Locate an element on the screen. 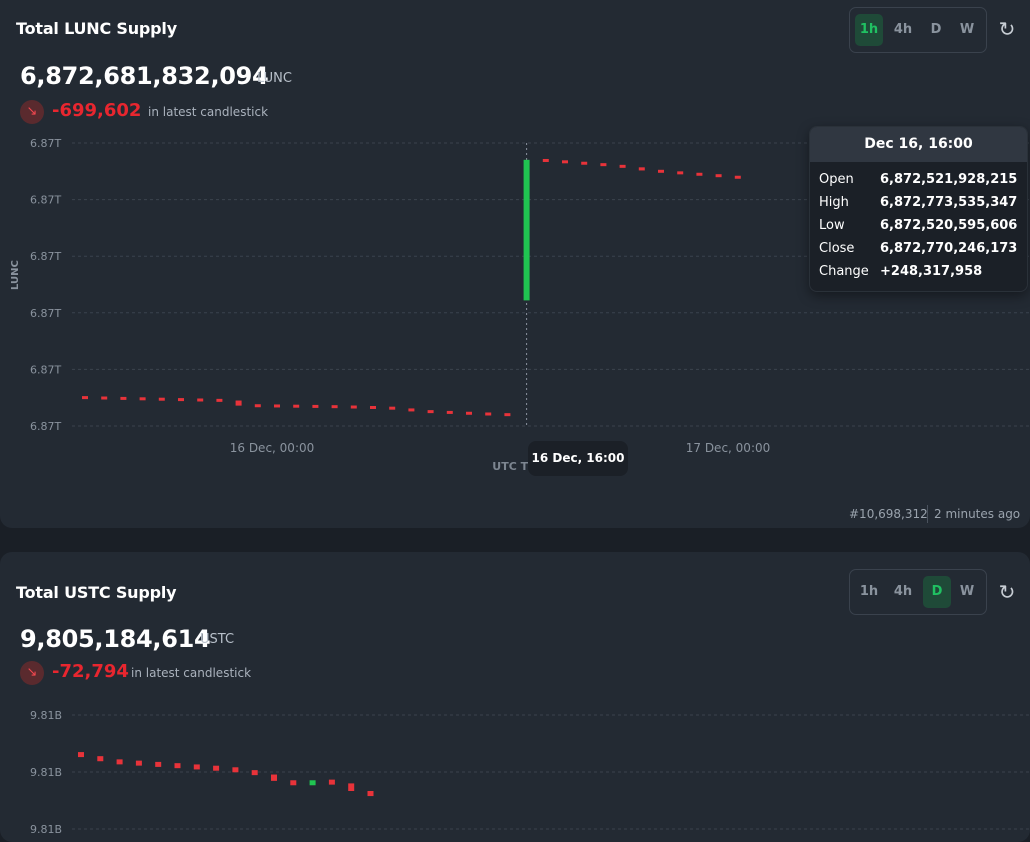 The width and height of the screenshot is (1030, 842). updated-time: 2 minutes ago is located at coordinates (977, 514).